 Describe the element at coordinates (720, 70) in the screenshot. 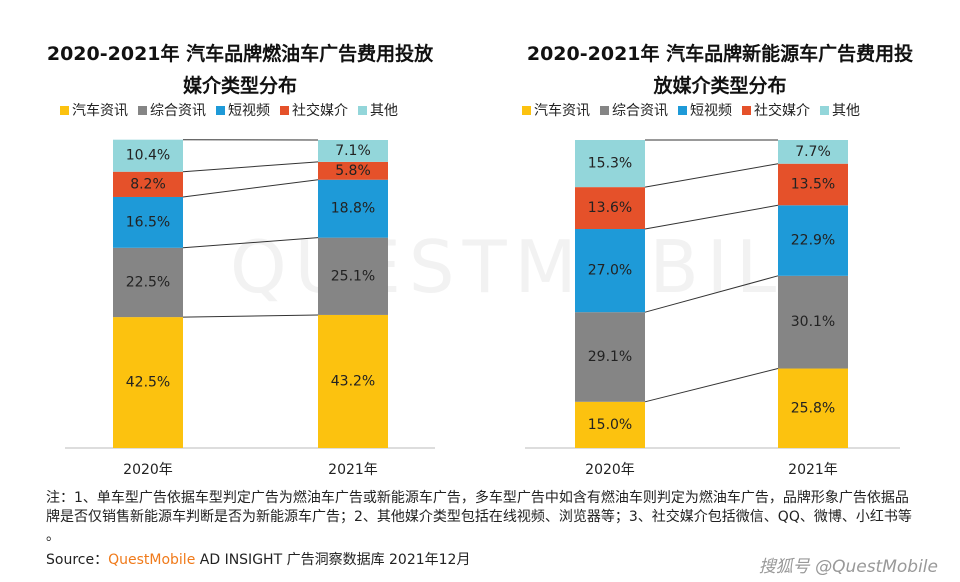

I see `chart-title: 2020-2021年 汽车品牌新能源车广告费用投放媒介类型分布` at that location.